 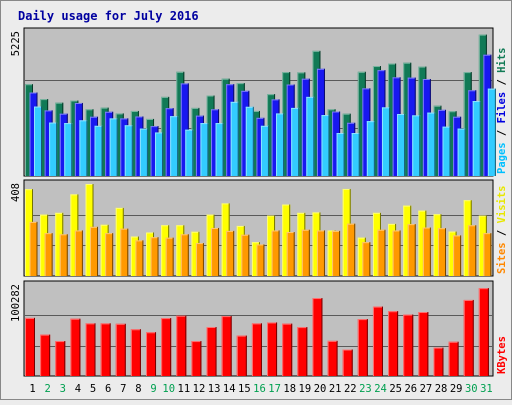 I want to click on legend-part: Files, so click(x=502, y=108).